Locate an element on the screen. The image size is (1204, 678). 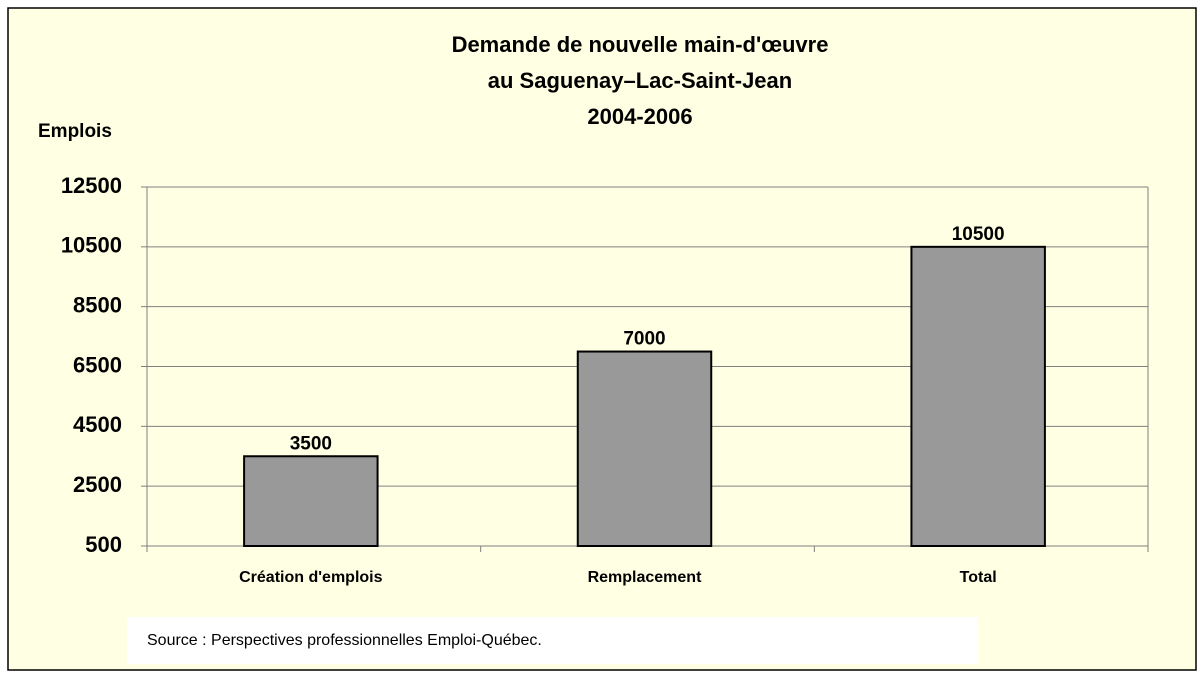
y-tick-label: 10500 is located at coordinates (91, 245).